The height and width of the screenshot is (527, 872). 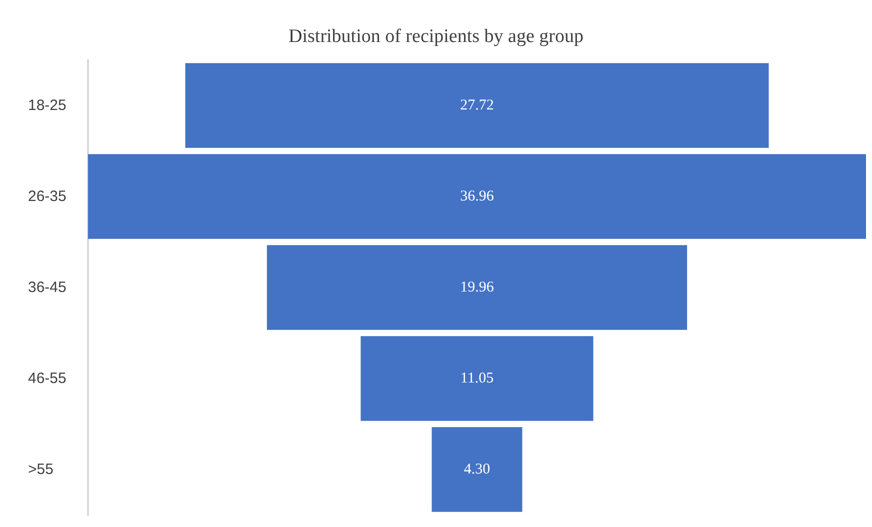 I want to click on data-label: 19.96, so click(x=477, y=288).